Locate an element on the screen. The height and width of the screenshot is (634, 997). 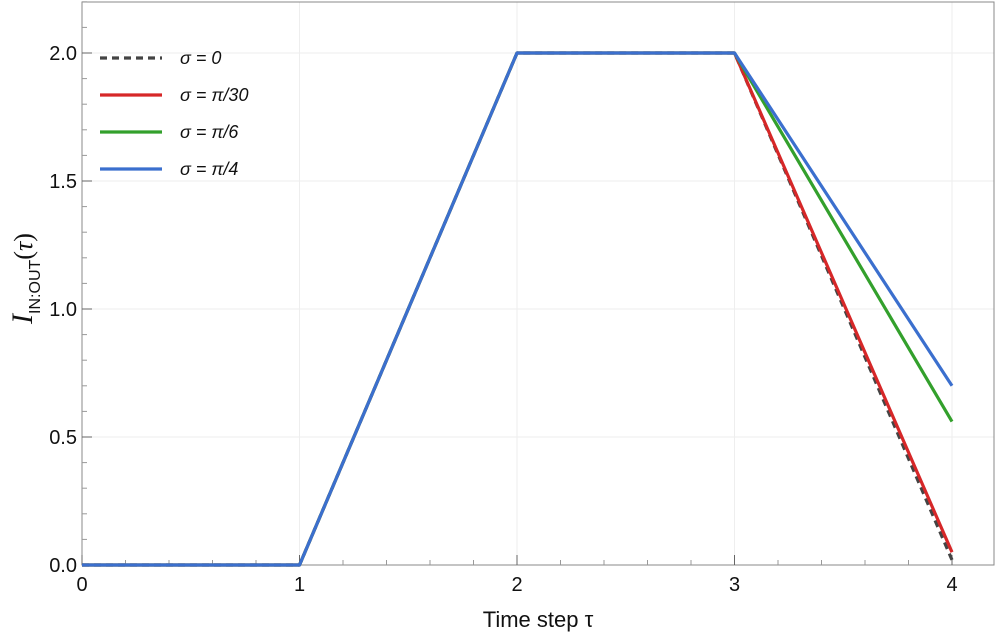
legend: σ = 0 σ = π/30 σ = π/6 σ = π/4 is located at coordinates (174, 113).